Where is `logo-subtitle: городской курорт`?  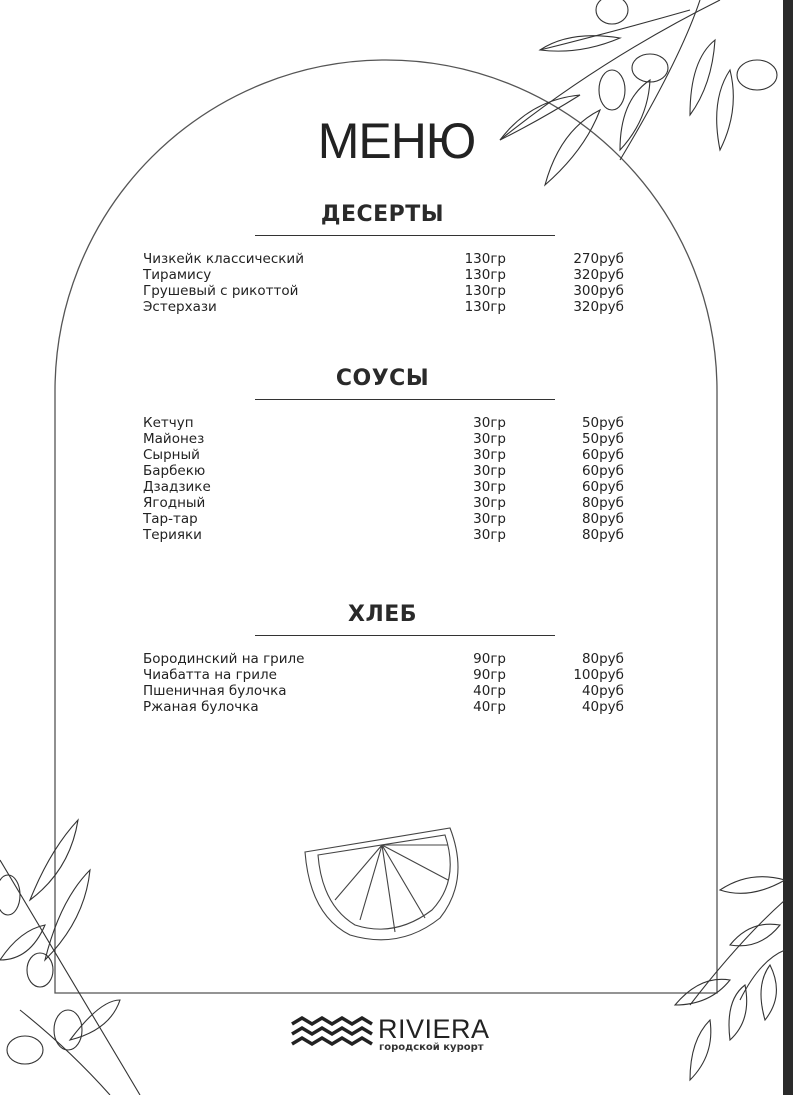 logo-subtitle: городской курорт is located at coordinates (431, 1047).